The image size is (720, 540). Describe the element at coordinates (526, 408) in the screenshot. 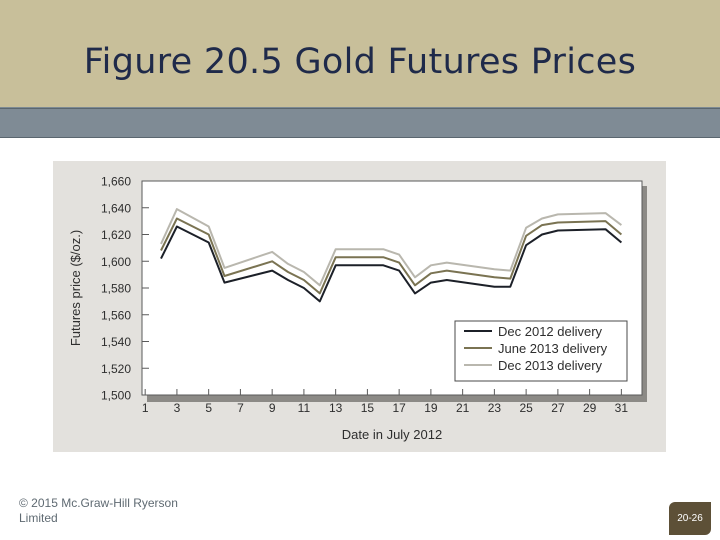

I see `x-tick-label: 25` at that location.